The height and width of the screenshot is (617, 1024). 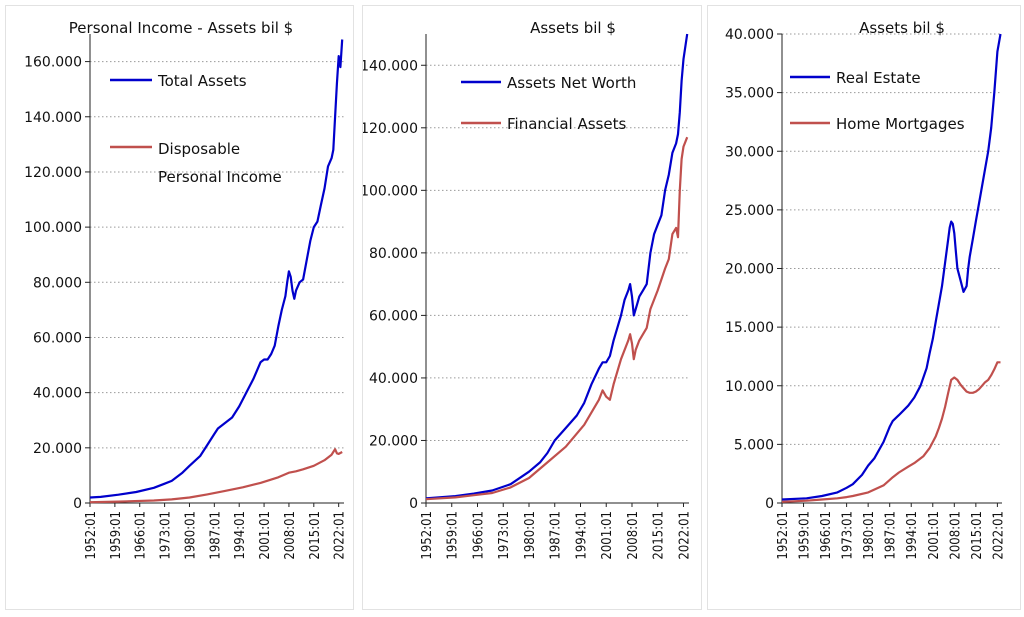 I want to click on legend-label: Real Estate, so click(x=878, y=78).